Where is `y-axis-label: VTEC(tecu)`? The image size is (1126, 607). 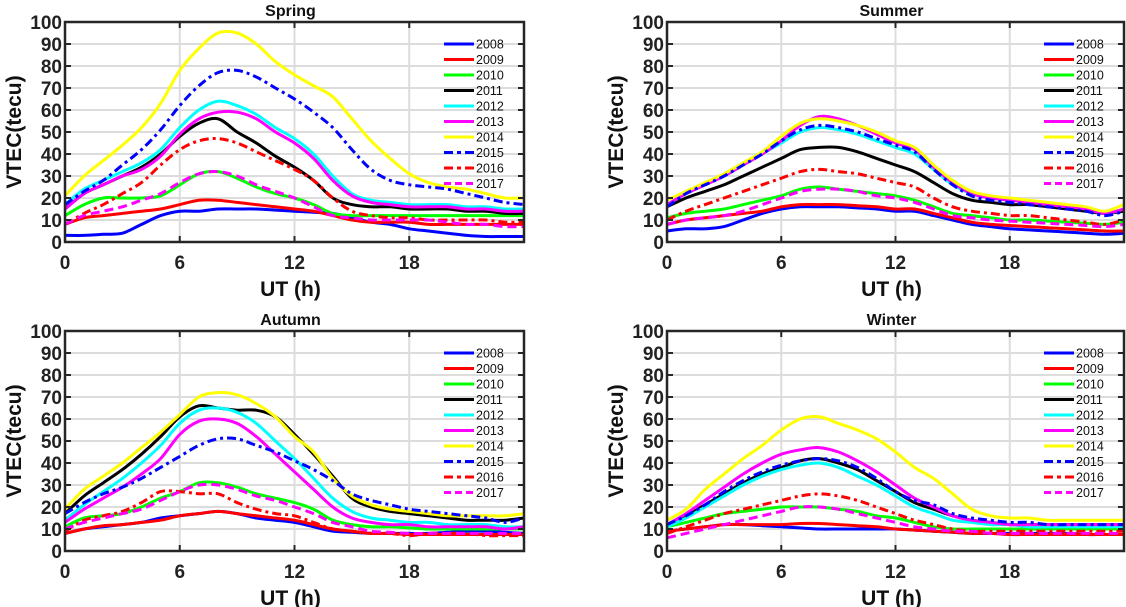 y-axis-label: VTEC(tecu) is located at coordinates (14, 440).